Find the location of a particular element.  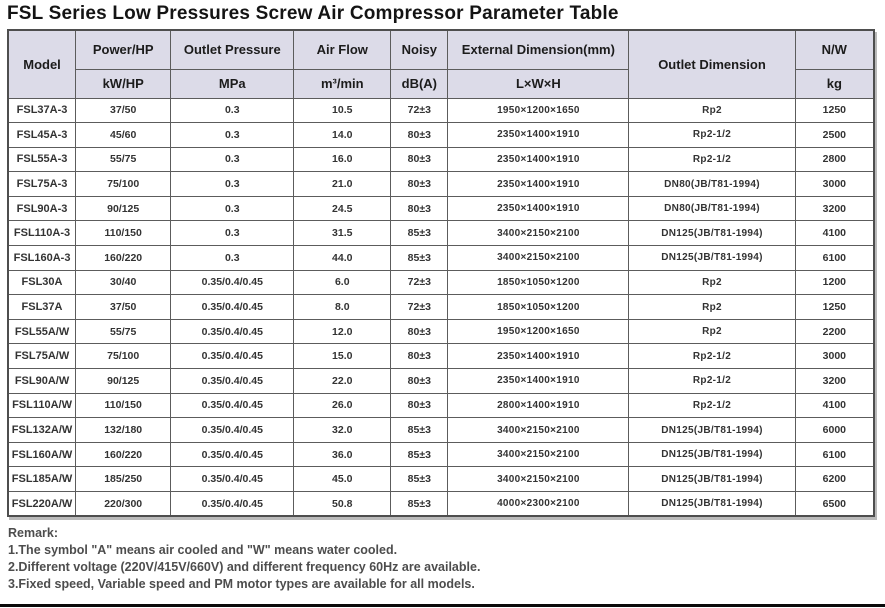

cell-power: 45/60 is located at coordinates (123, 135).